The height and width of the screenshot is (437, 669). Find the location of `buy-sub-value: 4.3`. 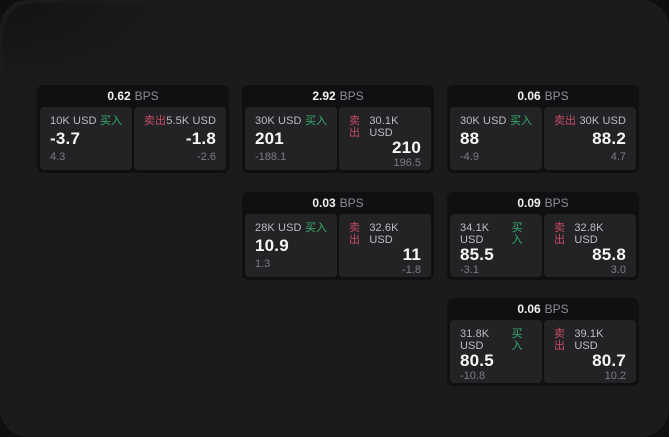

buy-sub-value: 4.3 is located at coordinates (58, 157).